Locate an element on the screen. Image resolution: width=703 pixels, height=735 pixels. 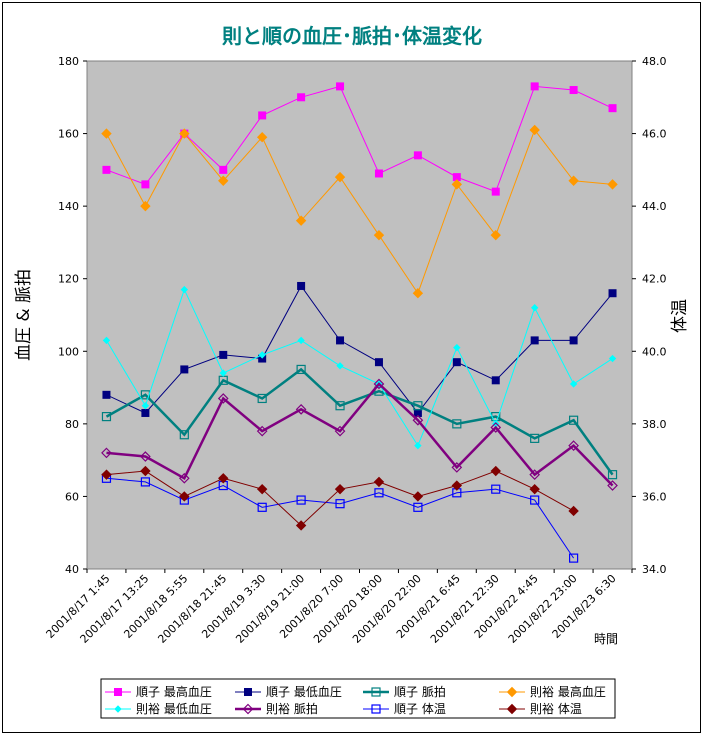
legend-label: 順子 体温 is located at coordinates (420, 709).